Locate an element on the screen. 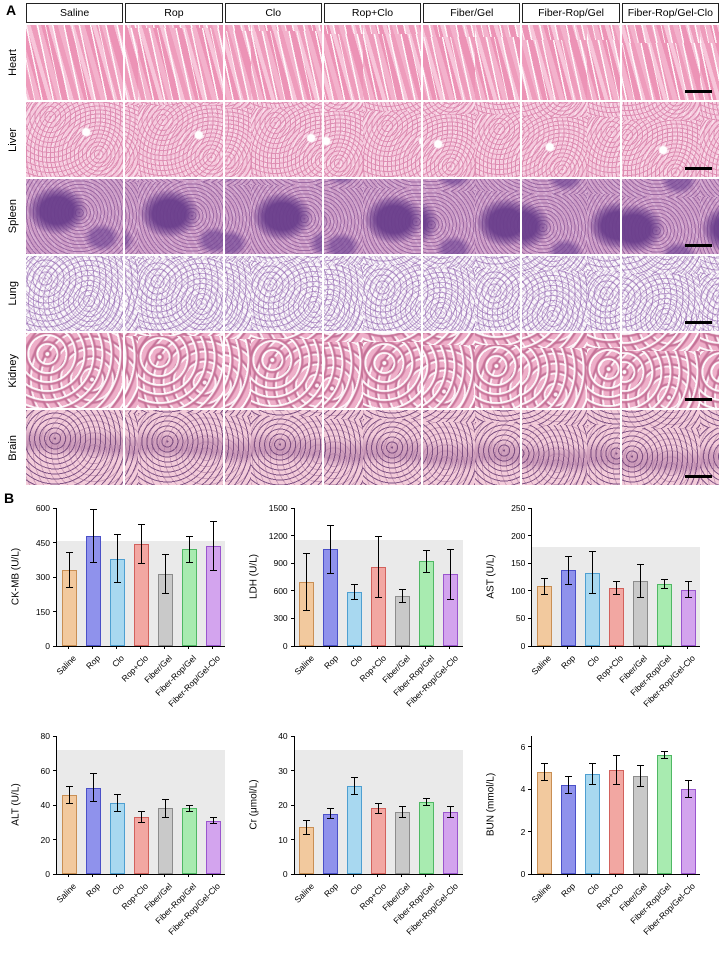  y-tick-label: 200 is located at coordinates (518, 535).